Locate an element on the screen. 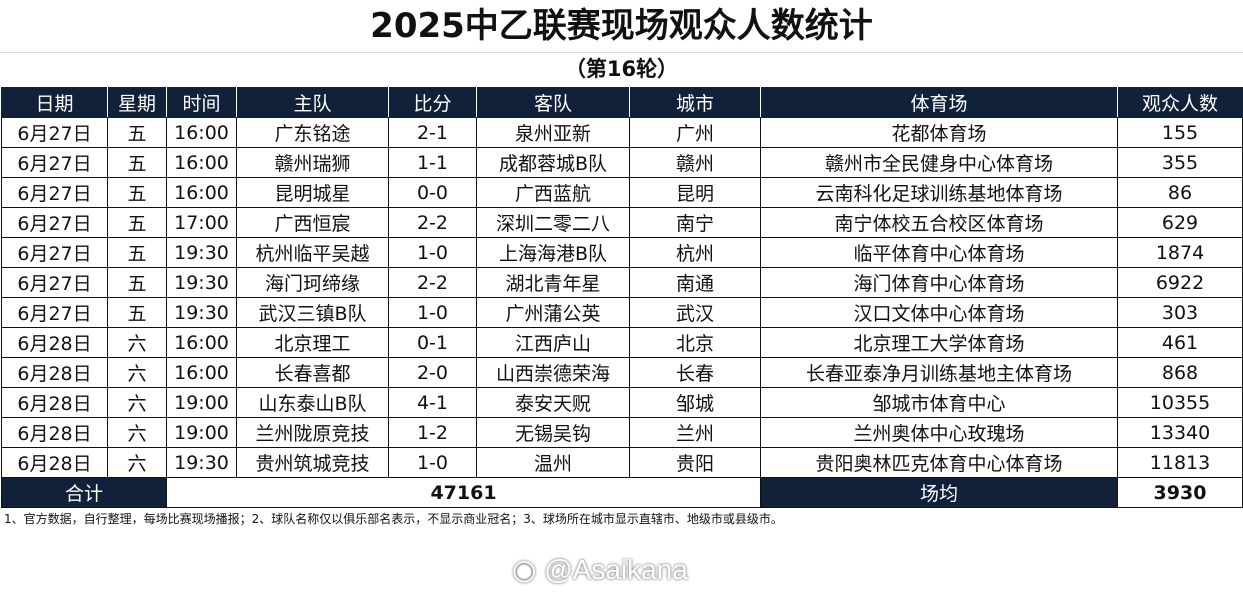 The width and height of the screenshot is (1243, 597). cell-city: 北京 is located at coordinates (695, 342).